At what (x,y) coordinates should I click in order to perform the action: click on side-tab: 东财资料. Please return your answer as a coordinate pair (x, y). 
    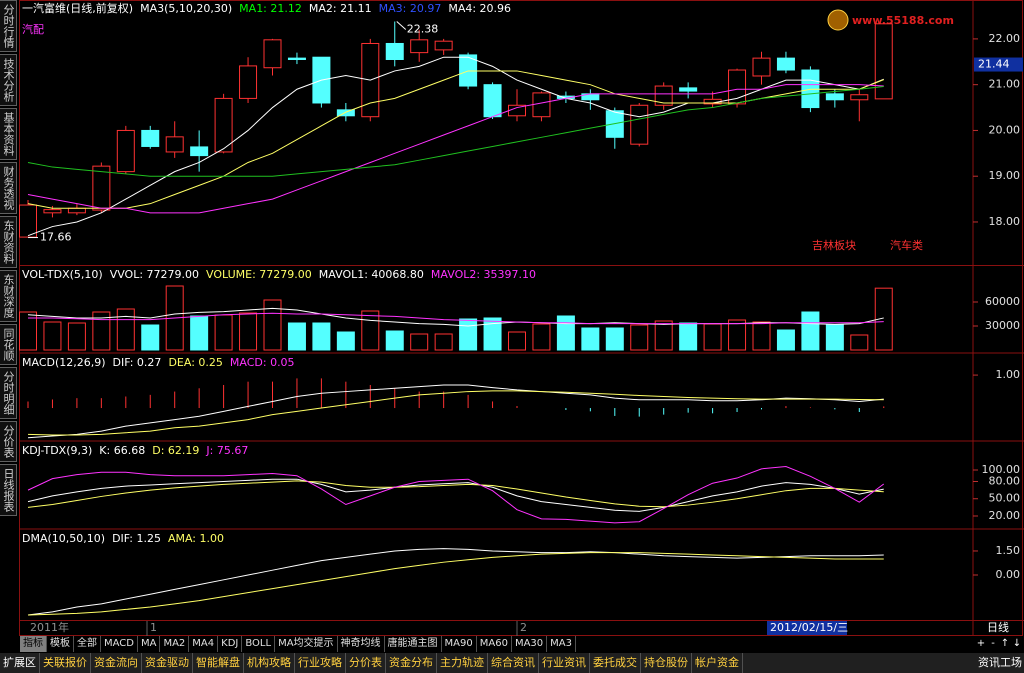
    Looking at the image, I should click on (8, 242).